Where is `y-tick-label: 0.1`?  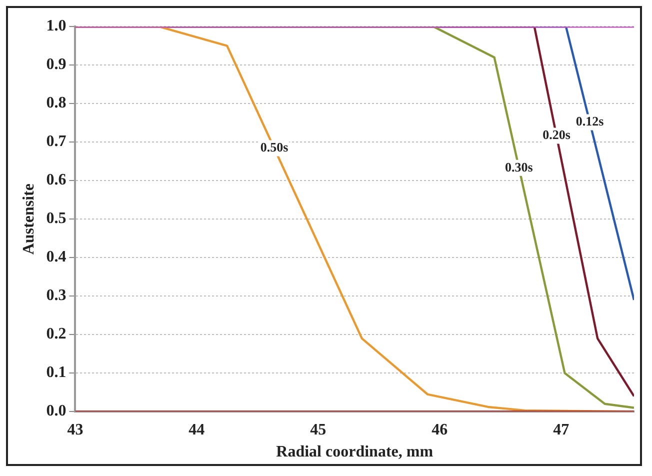
y-tick-label: 0.1 is located at coordinates (56, 373).